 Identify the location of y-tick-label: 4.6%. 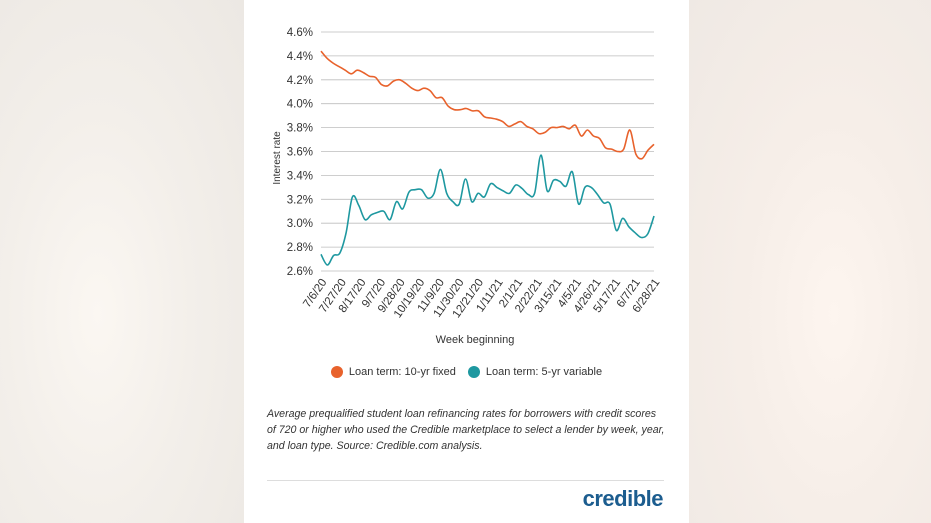
(300, 33).